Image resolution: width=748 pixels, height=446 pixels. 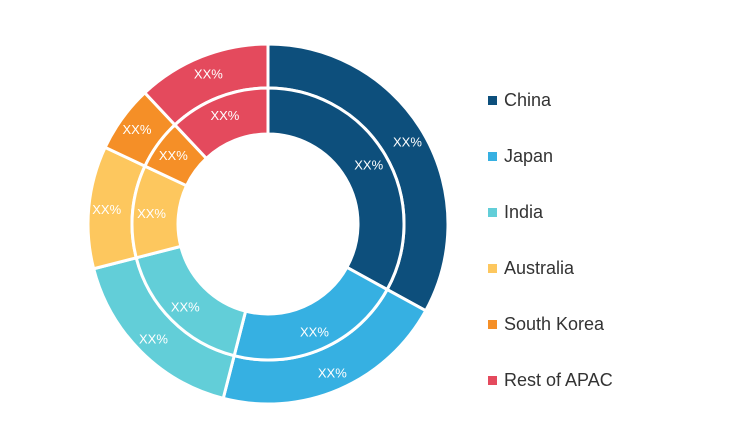 What do you see at coordinates (221, 123) in the screenshot?
I see `inner-slice-rest-of-apac` at bounding box center [221, 123].